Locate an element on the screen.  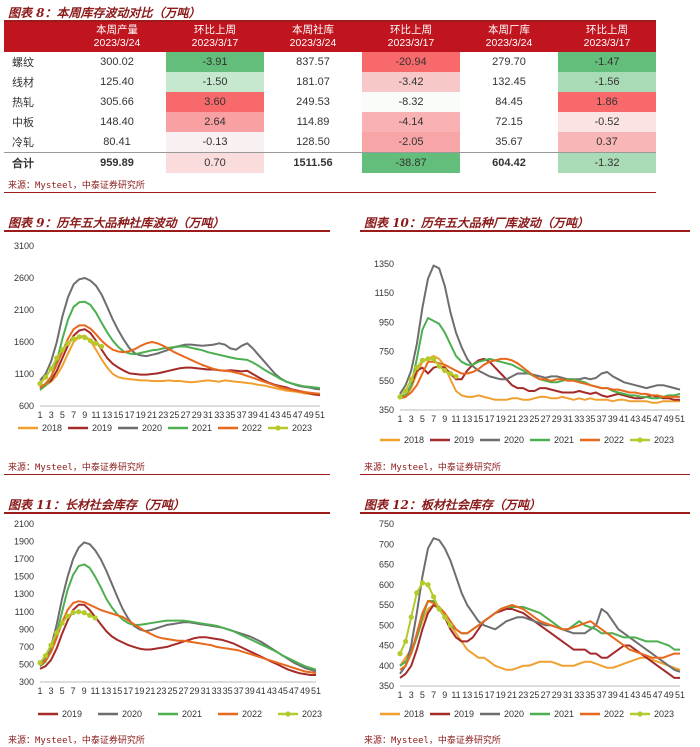
header-cell: 环比上周 2023/3/17 is located at coordinates (411, 37).